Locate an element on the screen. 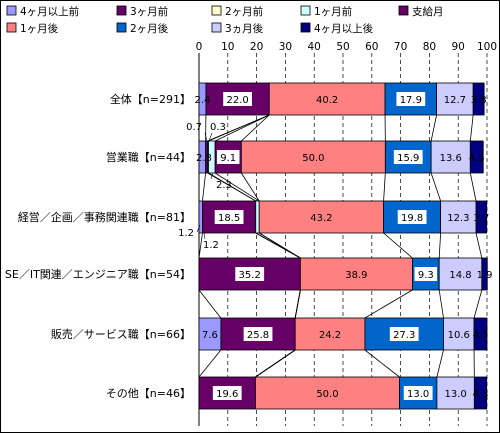  data-label: 4.5 is located at coordinates (481, 335).